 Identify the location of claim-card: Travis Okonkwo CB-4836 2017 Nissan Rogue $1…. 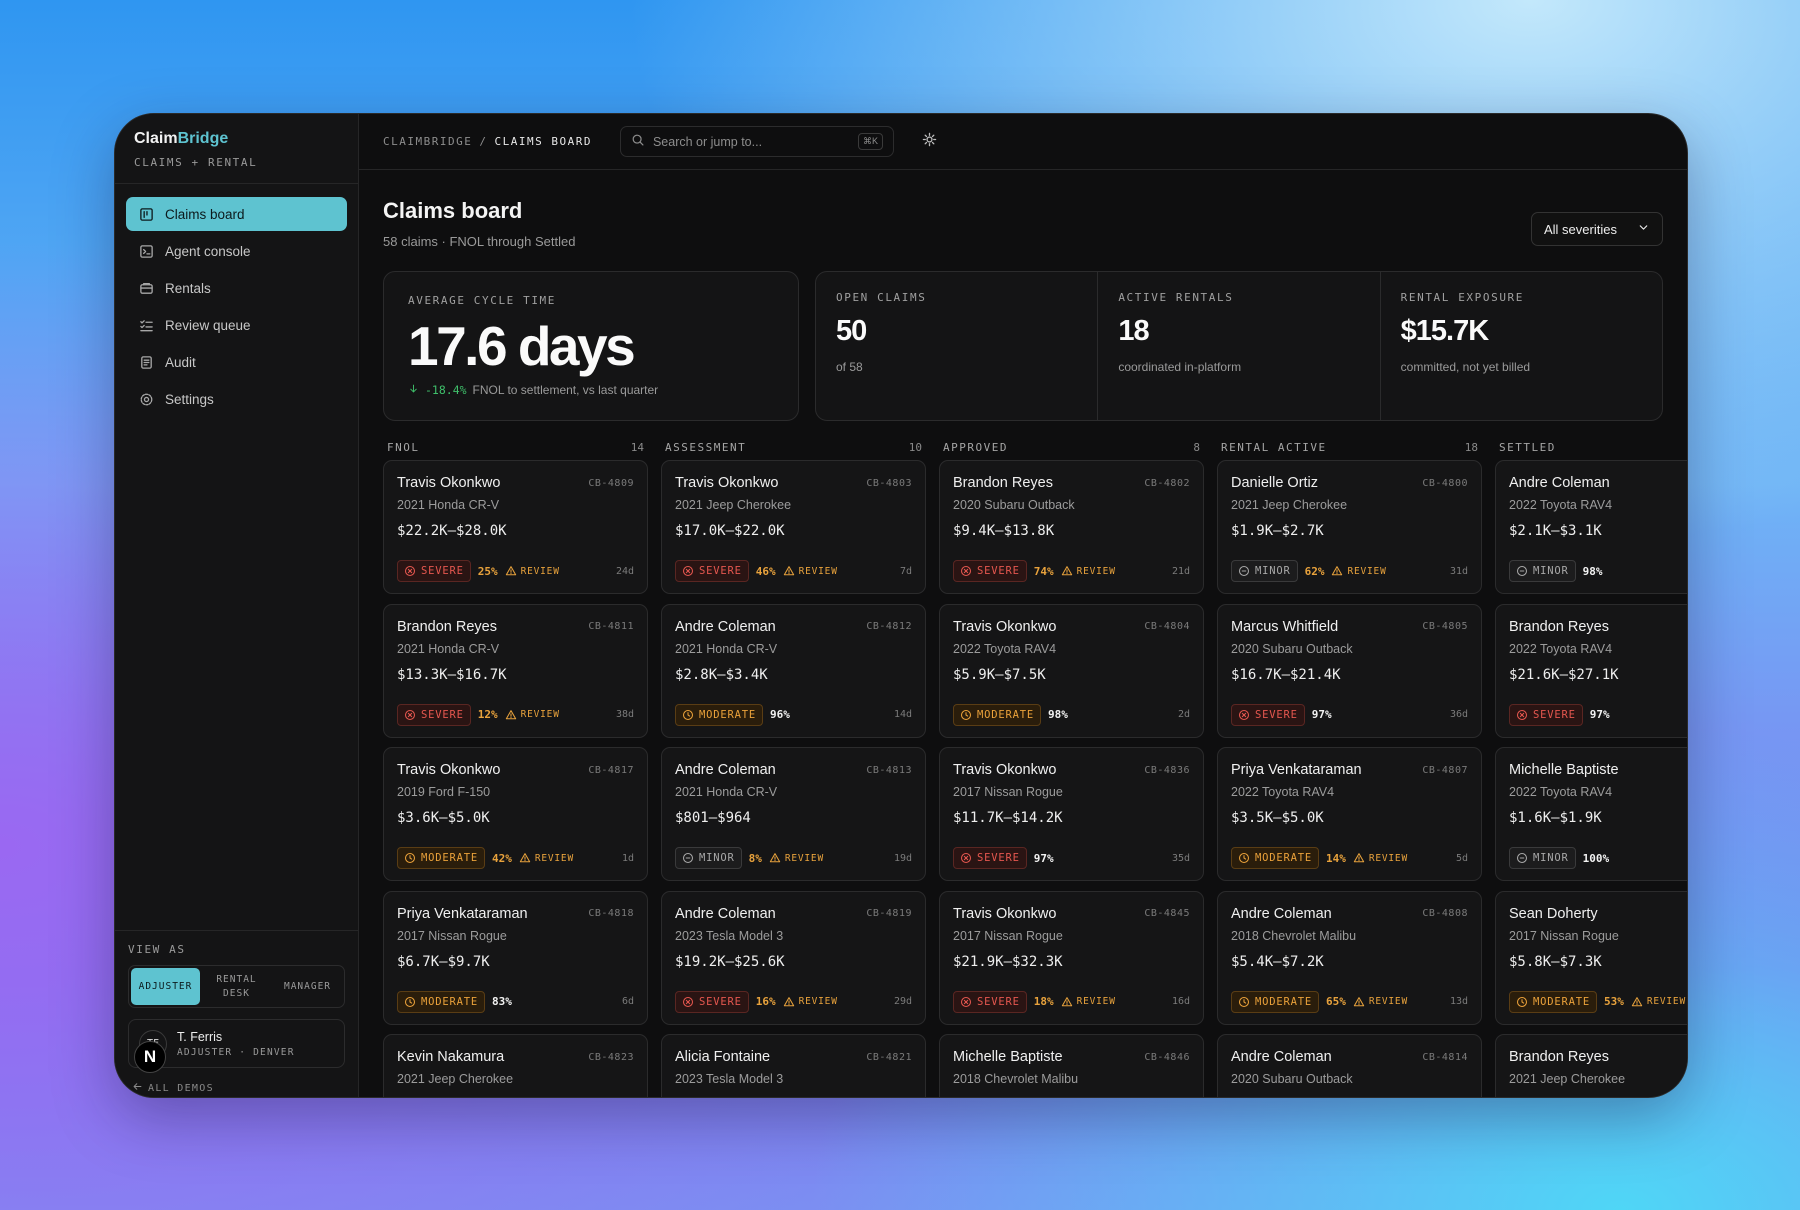
(1071, 814).